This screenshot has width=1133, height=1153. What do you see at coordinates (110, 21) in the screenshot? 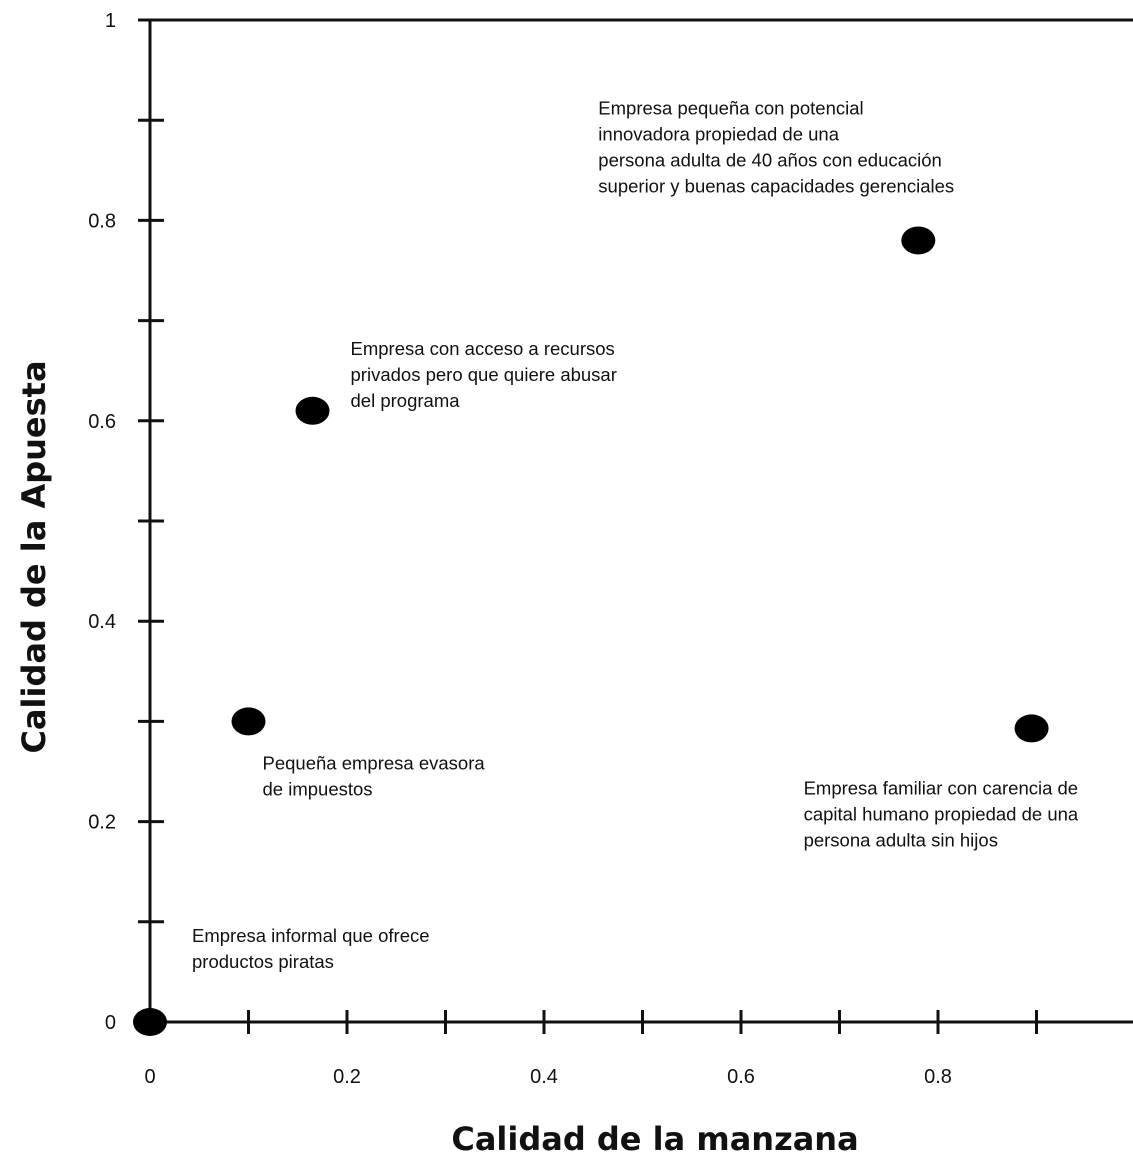
I see `y-tick-label: 1` at bounding box center [110, 21].